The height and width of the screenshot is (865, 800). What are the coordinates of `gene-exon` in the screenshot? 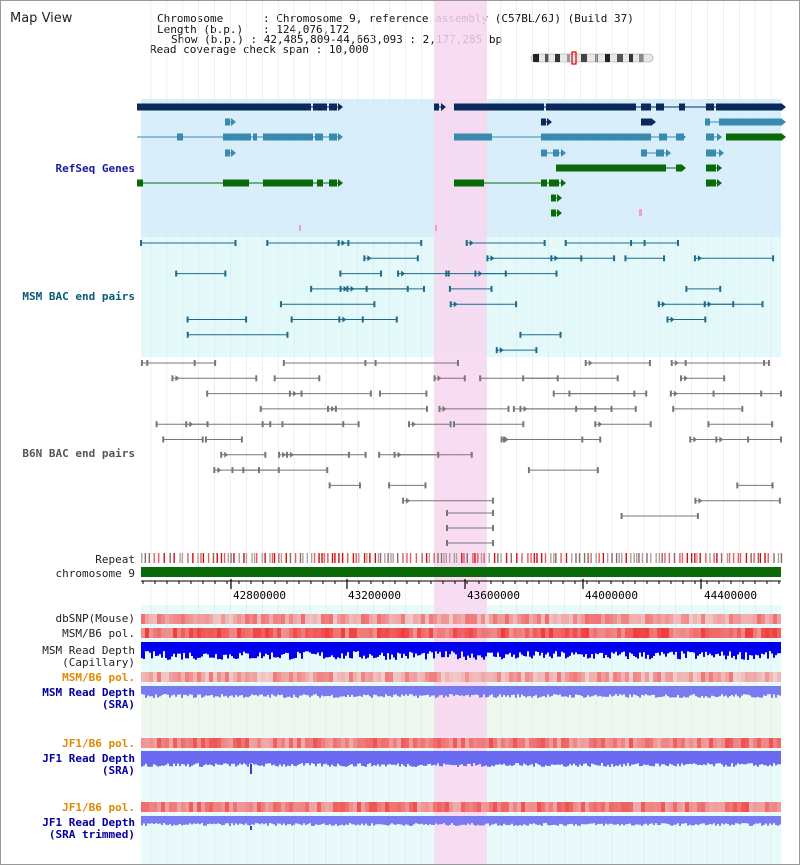 It's located at (333, 183).